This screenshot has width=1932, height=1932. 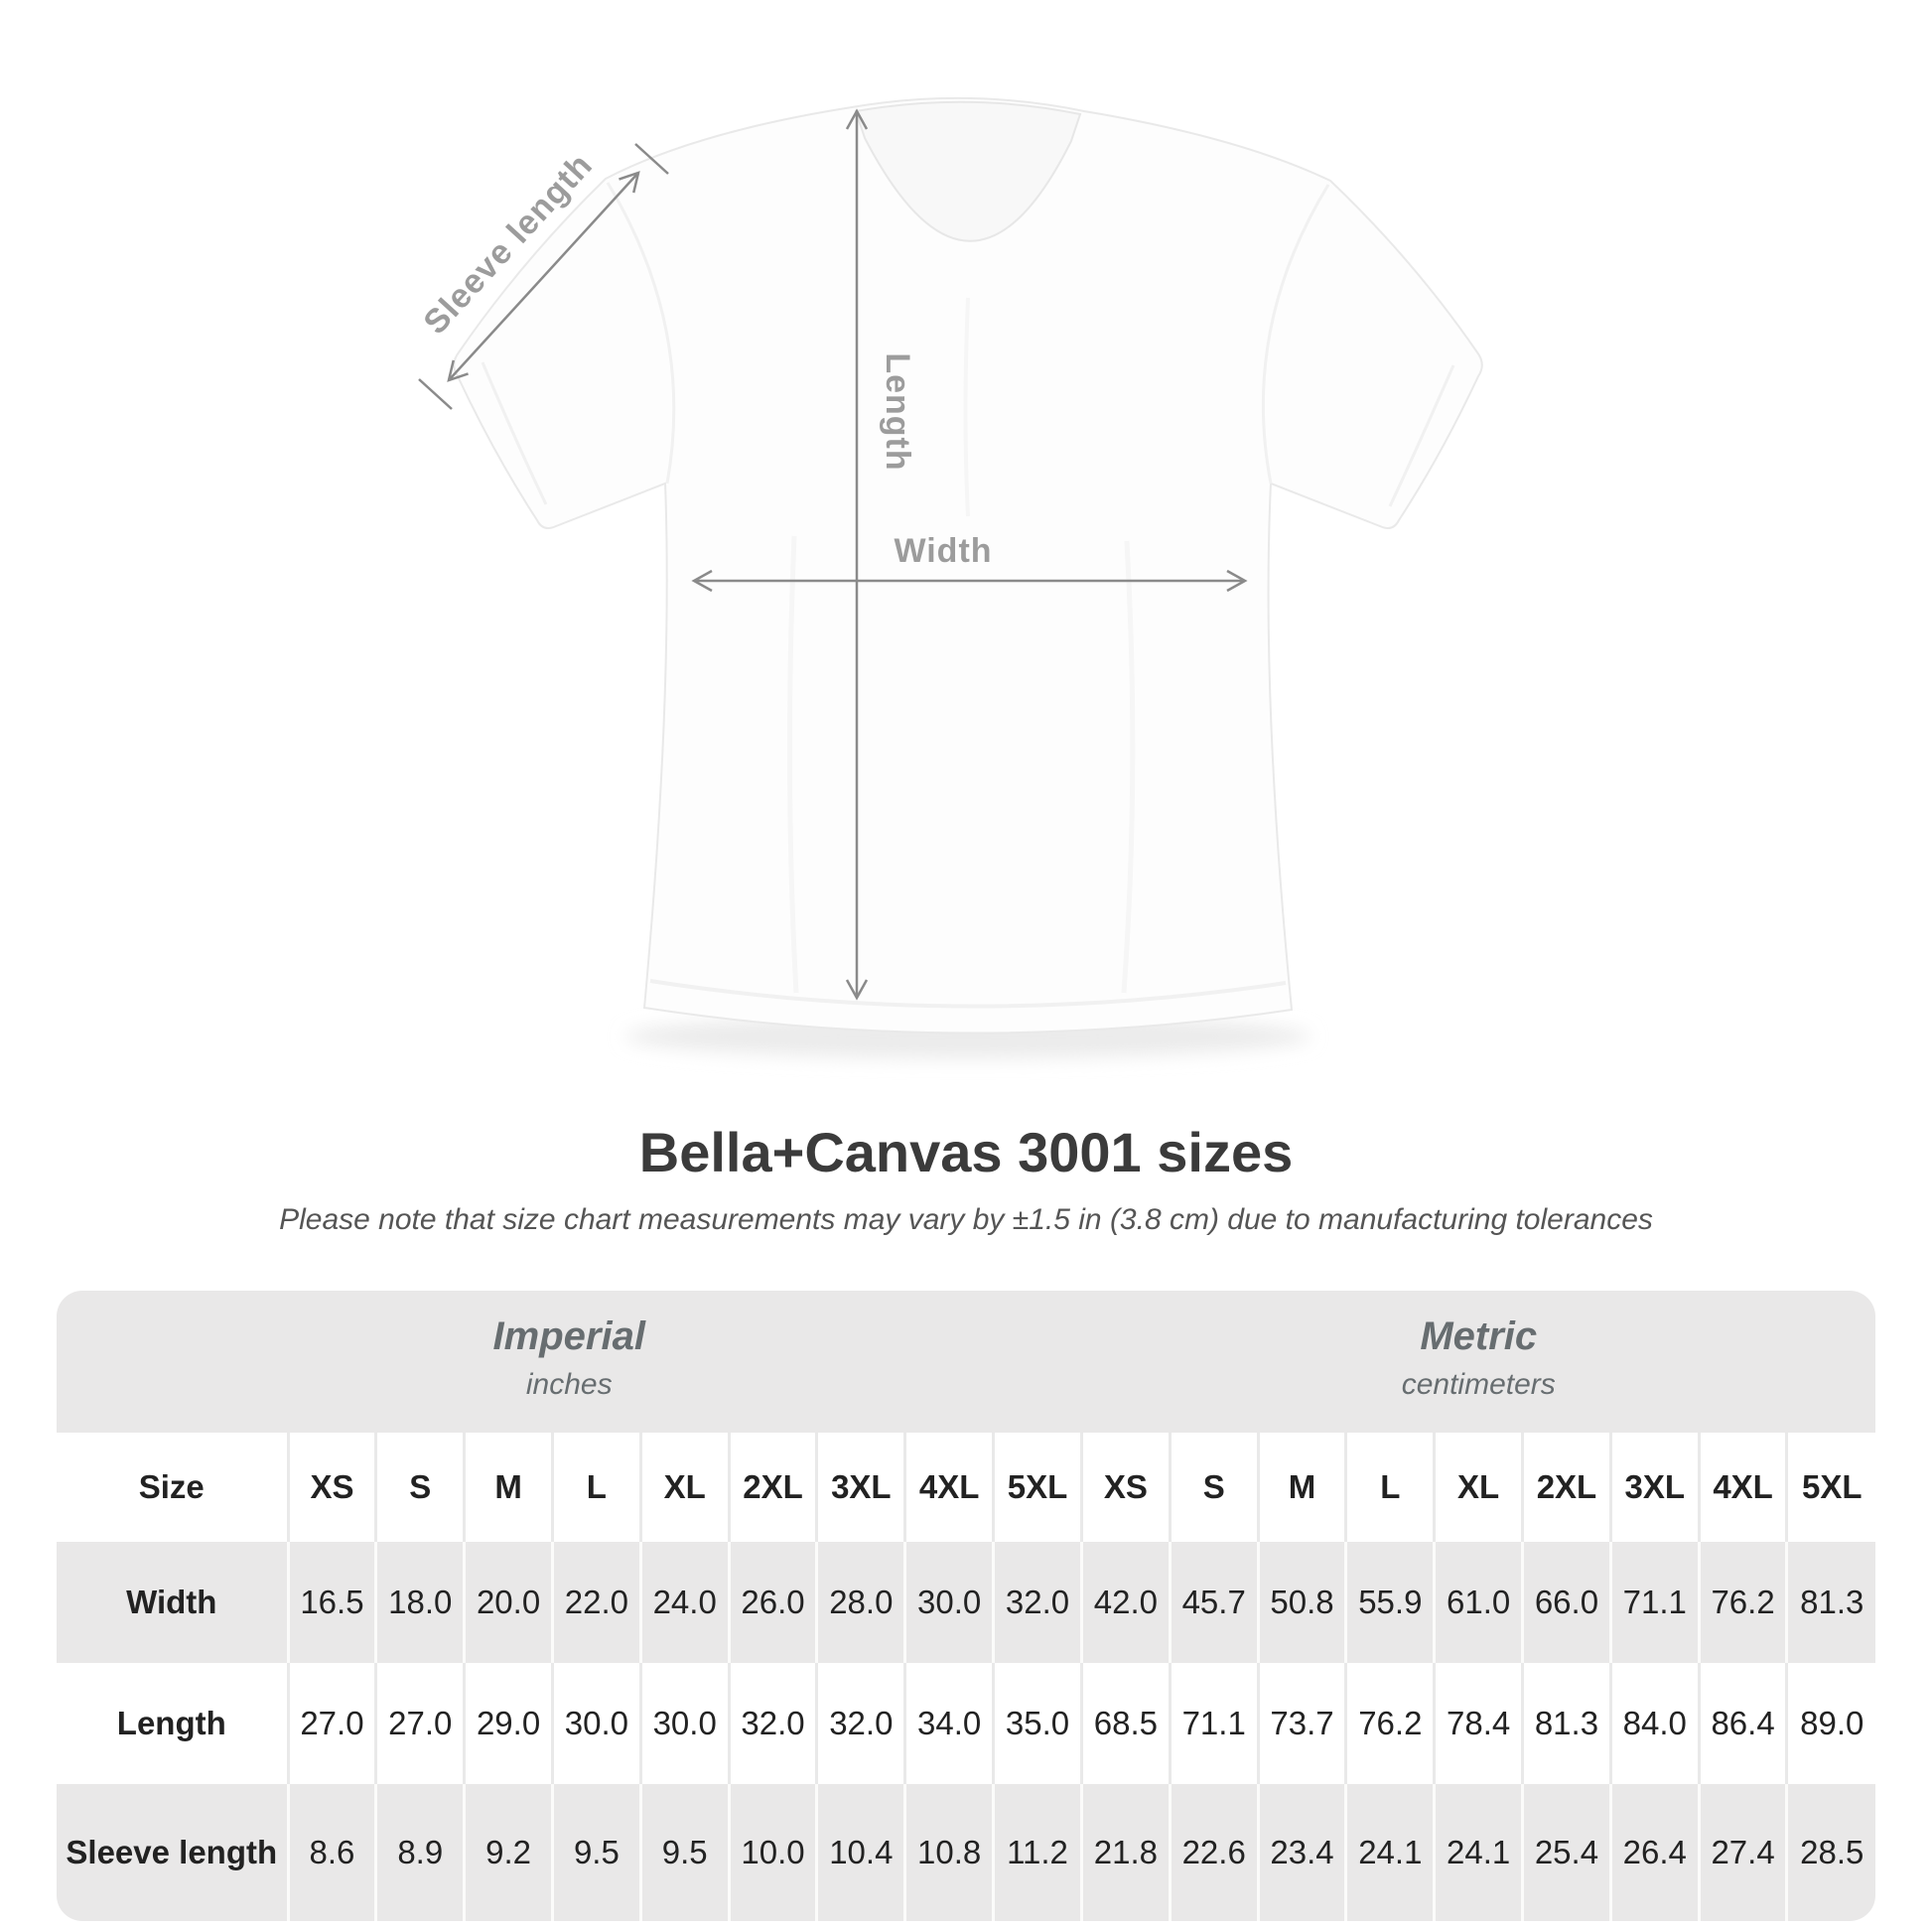 What do you see at coordinates (173, 1488) in the screenshot?
I see `size-corner-header: Size` at bounding box center [173, 1488].